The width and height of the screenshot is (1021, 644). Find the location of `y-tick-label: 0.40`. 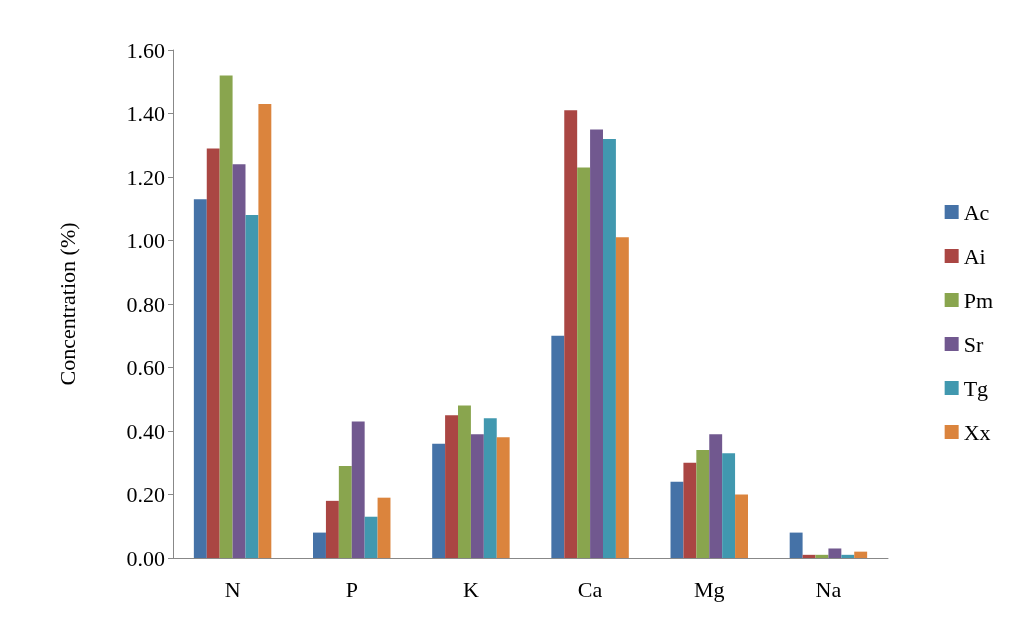

y-tick-label: 0.40 is located at coordinates (145, 431).